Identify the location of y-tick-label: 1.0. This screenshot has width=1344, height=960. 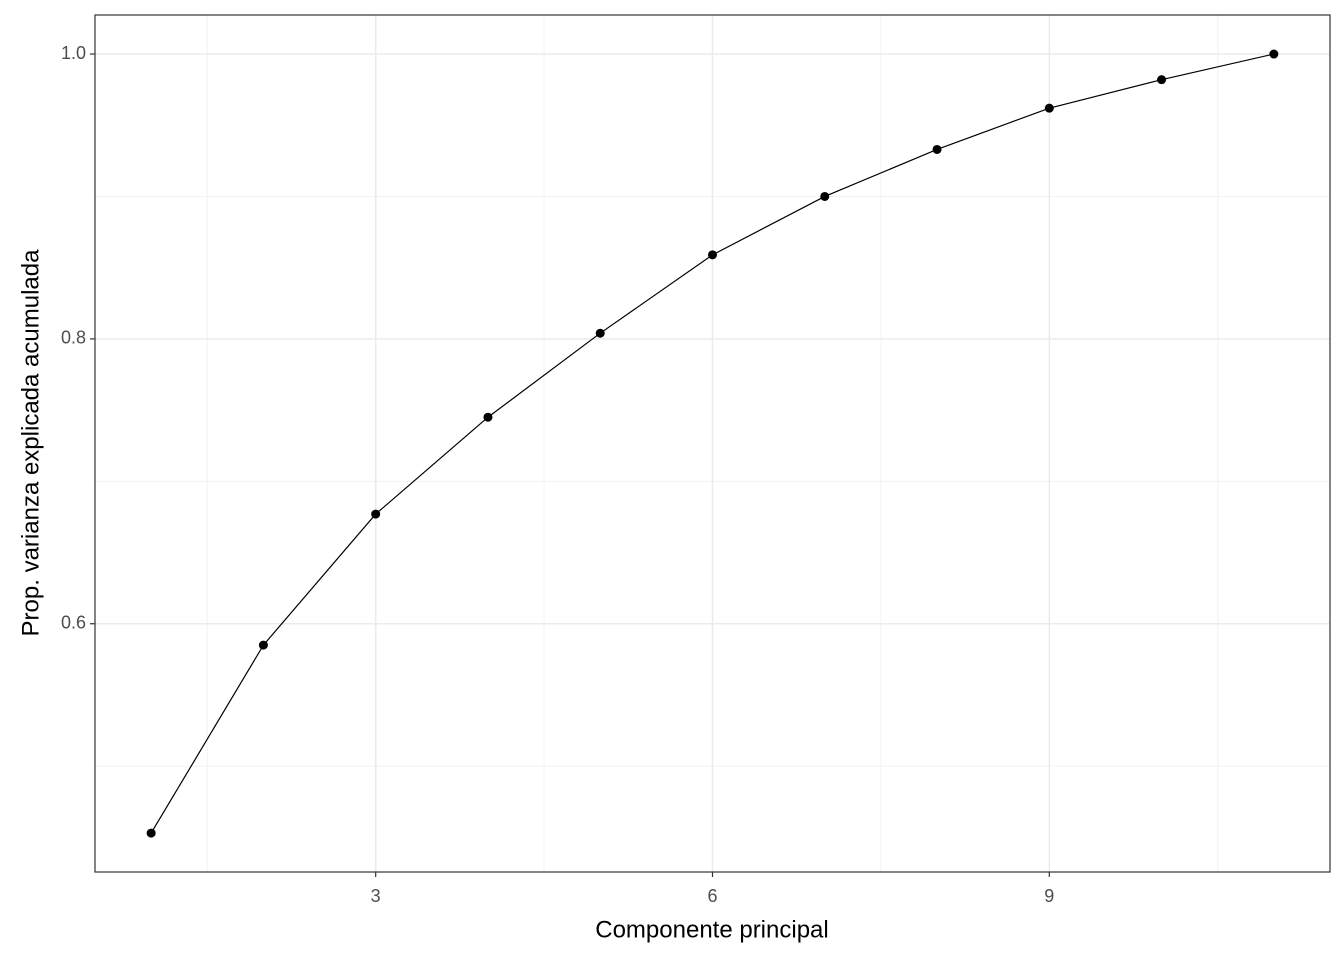
(73, 53).